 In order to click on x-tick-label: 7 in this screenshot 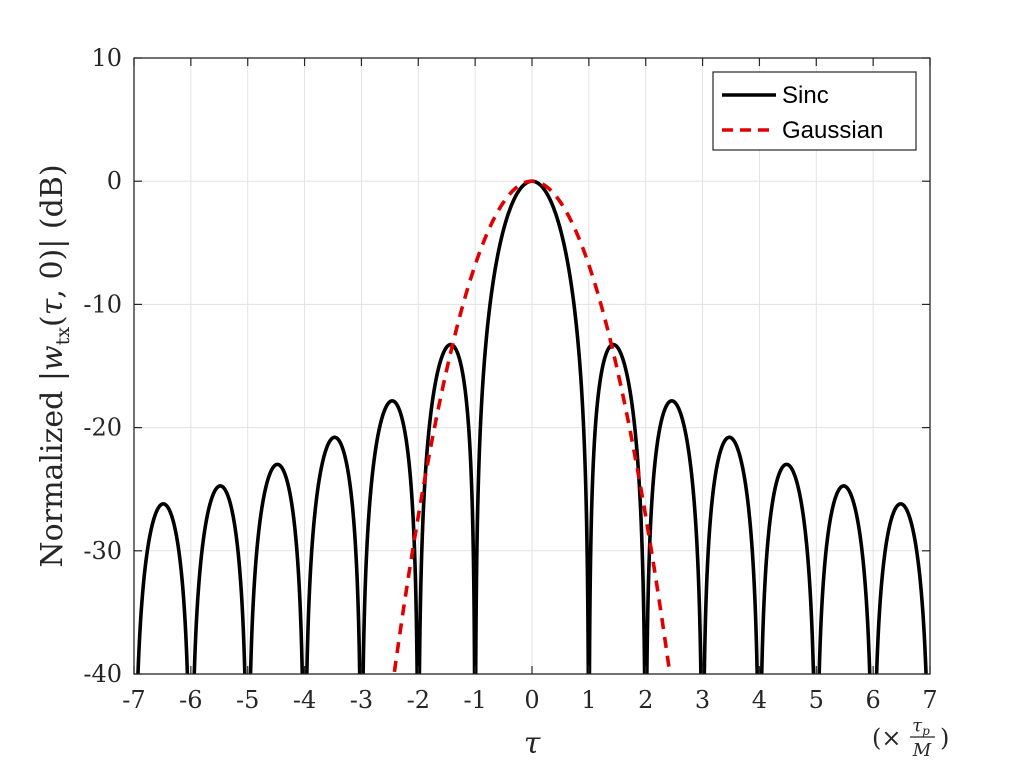, I will do `click(929, 700)`.